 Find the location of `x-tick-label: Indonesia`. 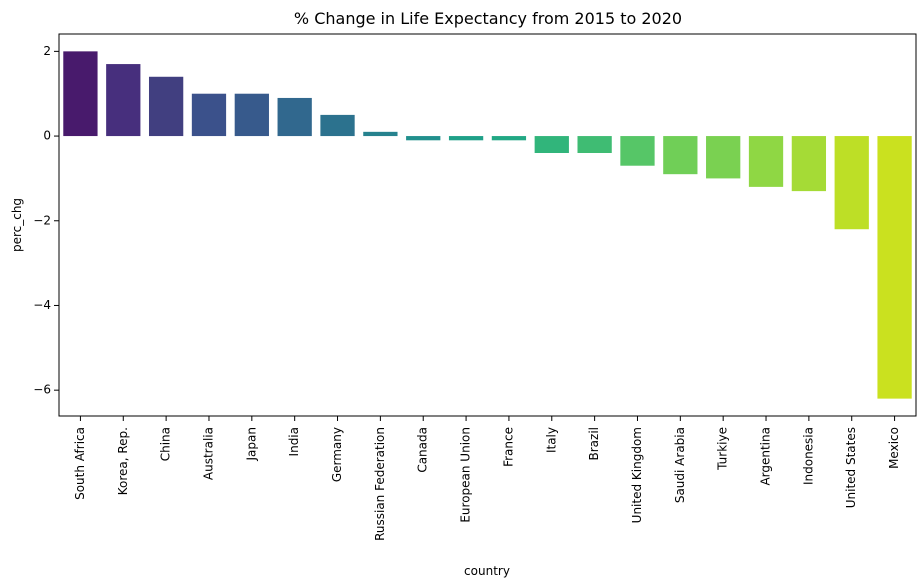

x-tick-label: Indonesia is located at coordinates (808, 456).